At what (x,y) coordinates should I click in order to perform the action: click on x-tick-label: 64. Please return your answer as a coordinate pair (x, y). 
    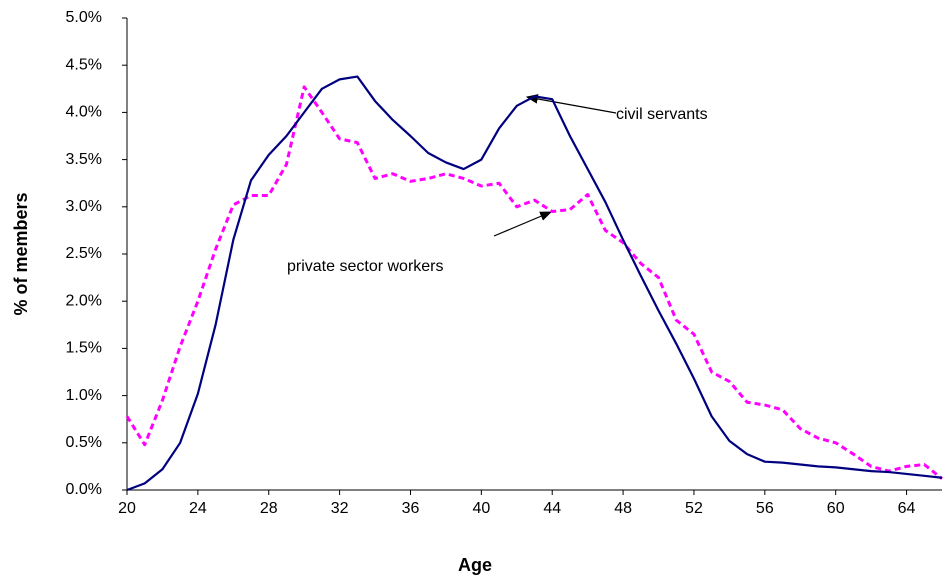
    Looking at the image, I should click on (907, 508).